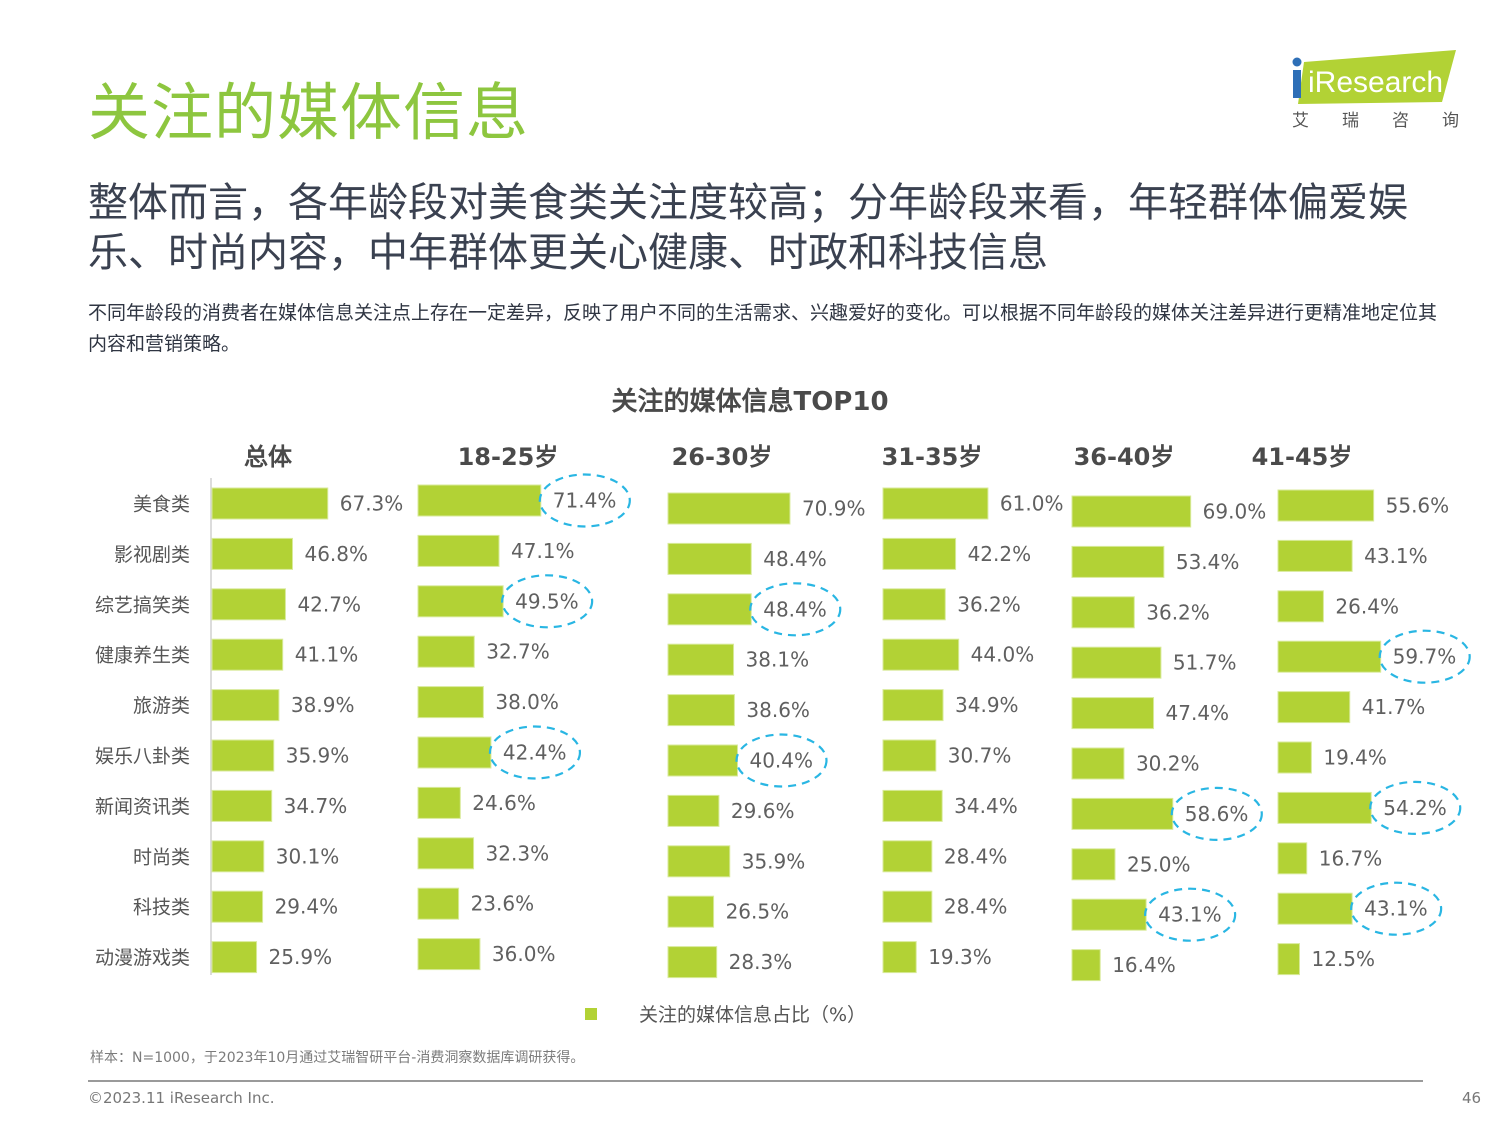  What do you see at coordinates (932, 457) in the screenshot?
I see `series-header: 31-35岁` at bounding box center [932, 457].